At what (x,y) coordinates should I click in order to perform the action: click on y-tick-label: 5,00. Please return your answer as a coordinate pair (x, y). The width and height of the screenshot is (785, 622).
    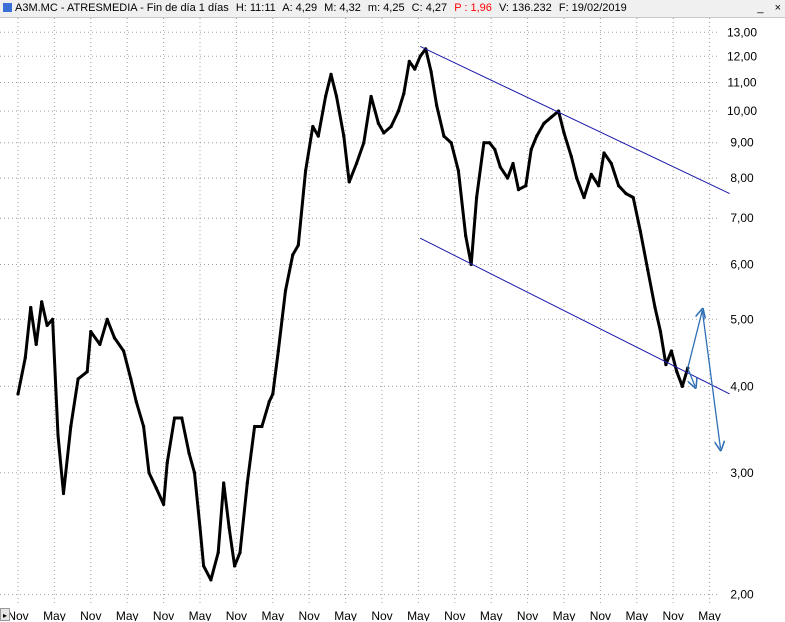
    Looking at the image, I should click on (742, 319).